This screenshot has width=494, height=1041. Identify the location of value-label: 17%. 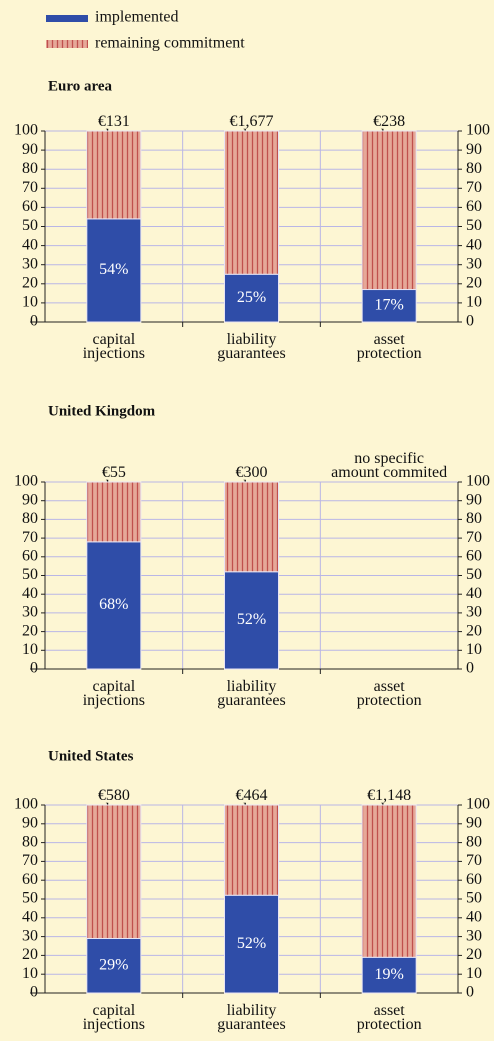
(389, 304).